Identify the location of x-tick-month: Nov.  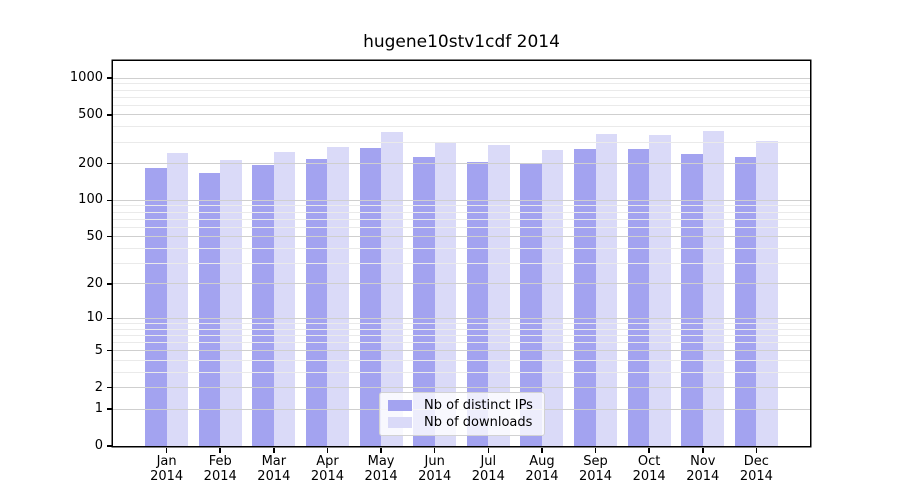
(703, 461).